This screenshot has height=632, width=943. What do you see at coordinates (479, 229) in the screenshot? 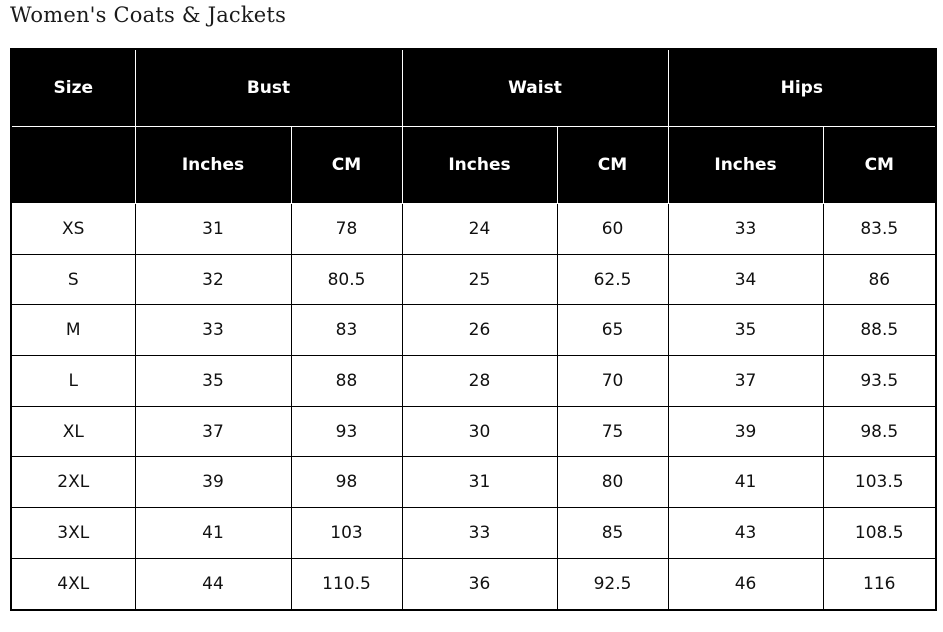
I see `cell-waist-inches: 24` at bounding box center [479, 229].